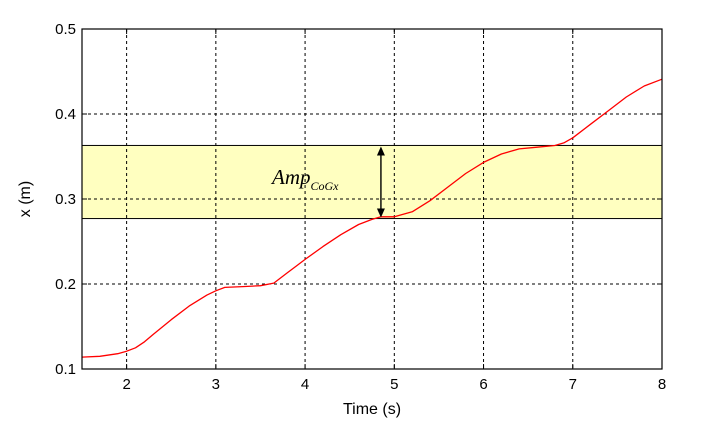  Describe the element at coordinates (380, 213) in the screenshot. I see `amplitude-arrow-head-bottom` at that location.